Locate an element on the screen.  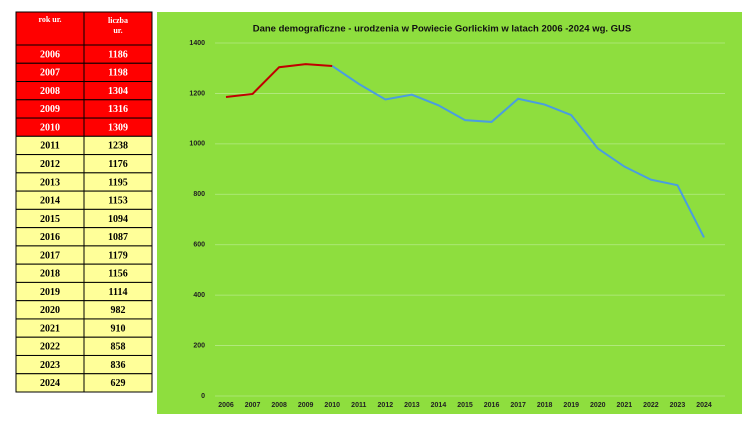
cell-text: 982 is located at coordinates (118, 310).